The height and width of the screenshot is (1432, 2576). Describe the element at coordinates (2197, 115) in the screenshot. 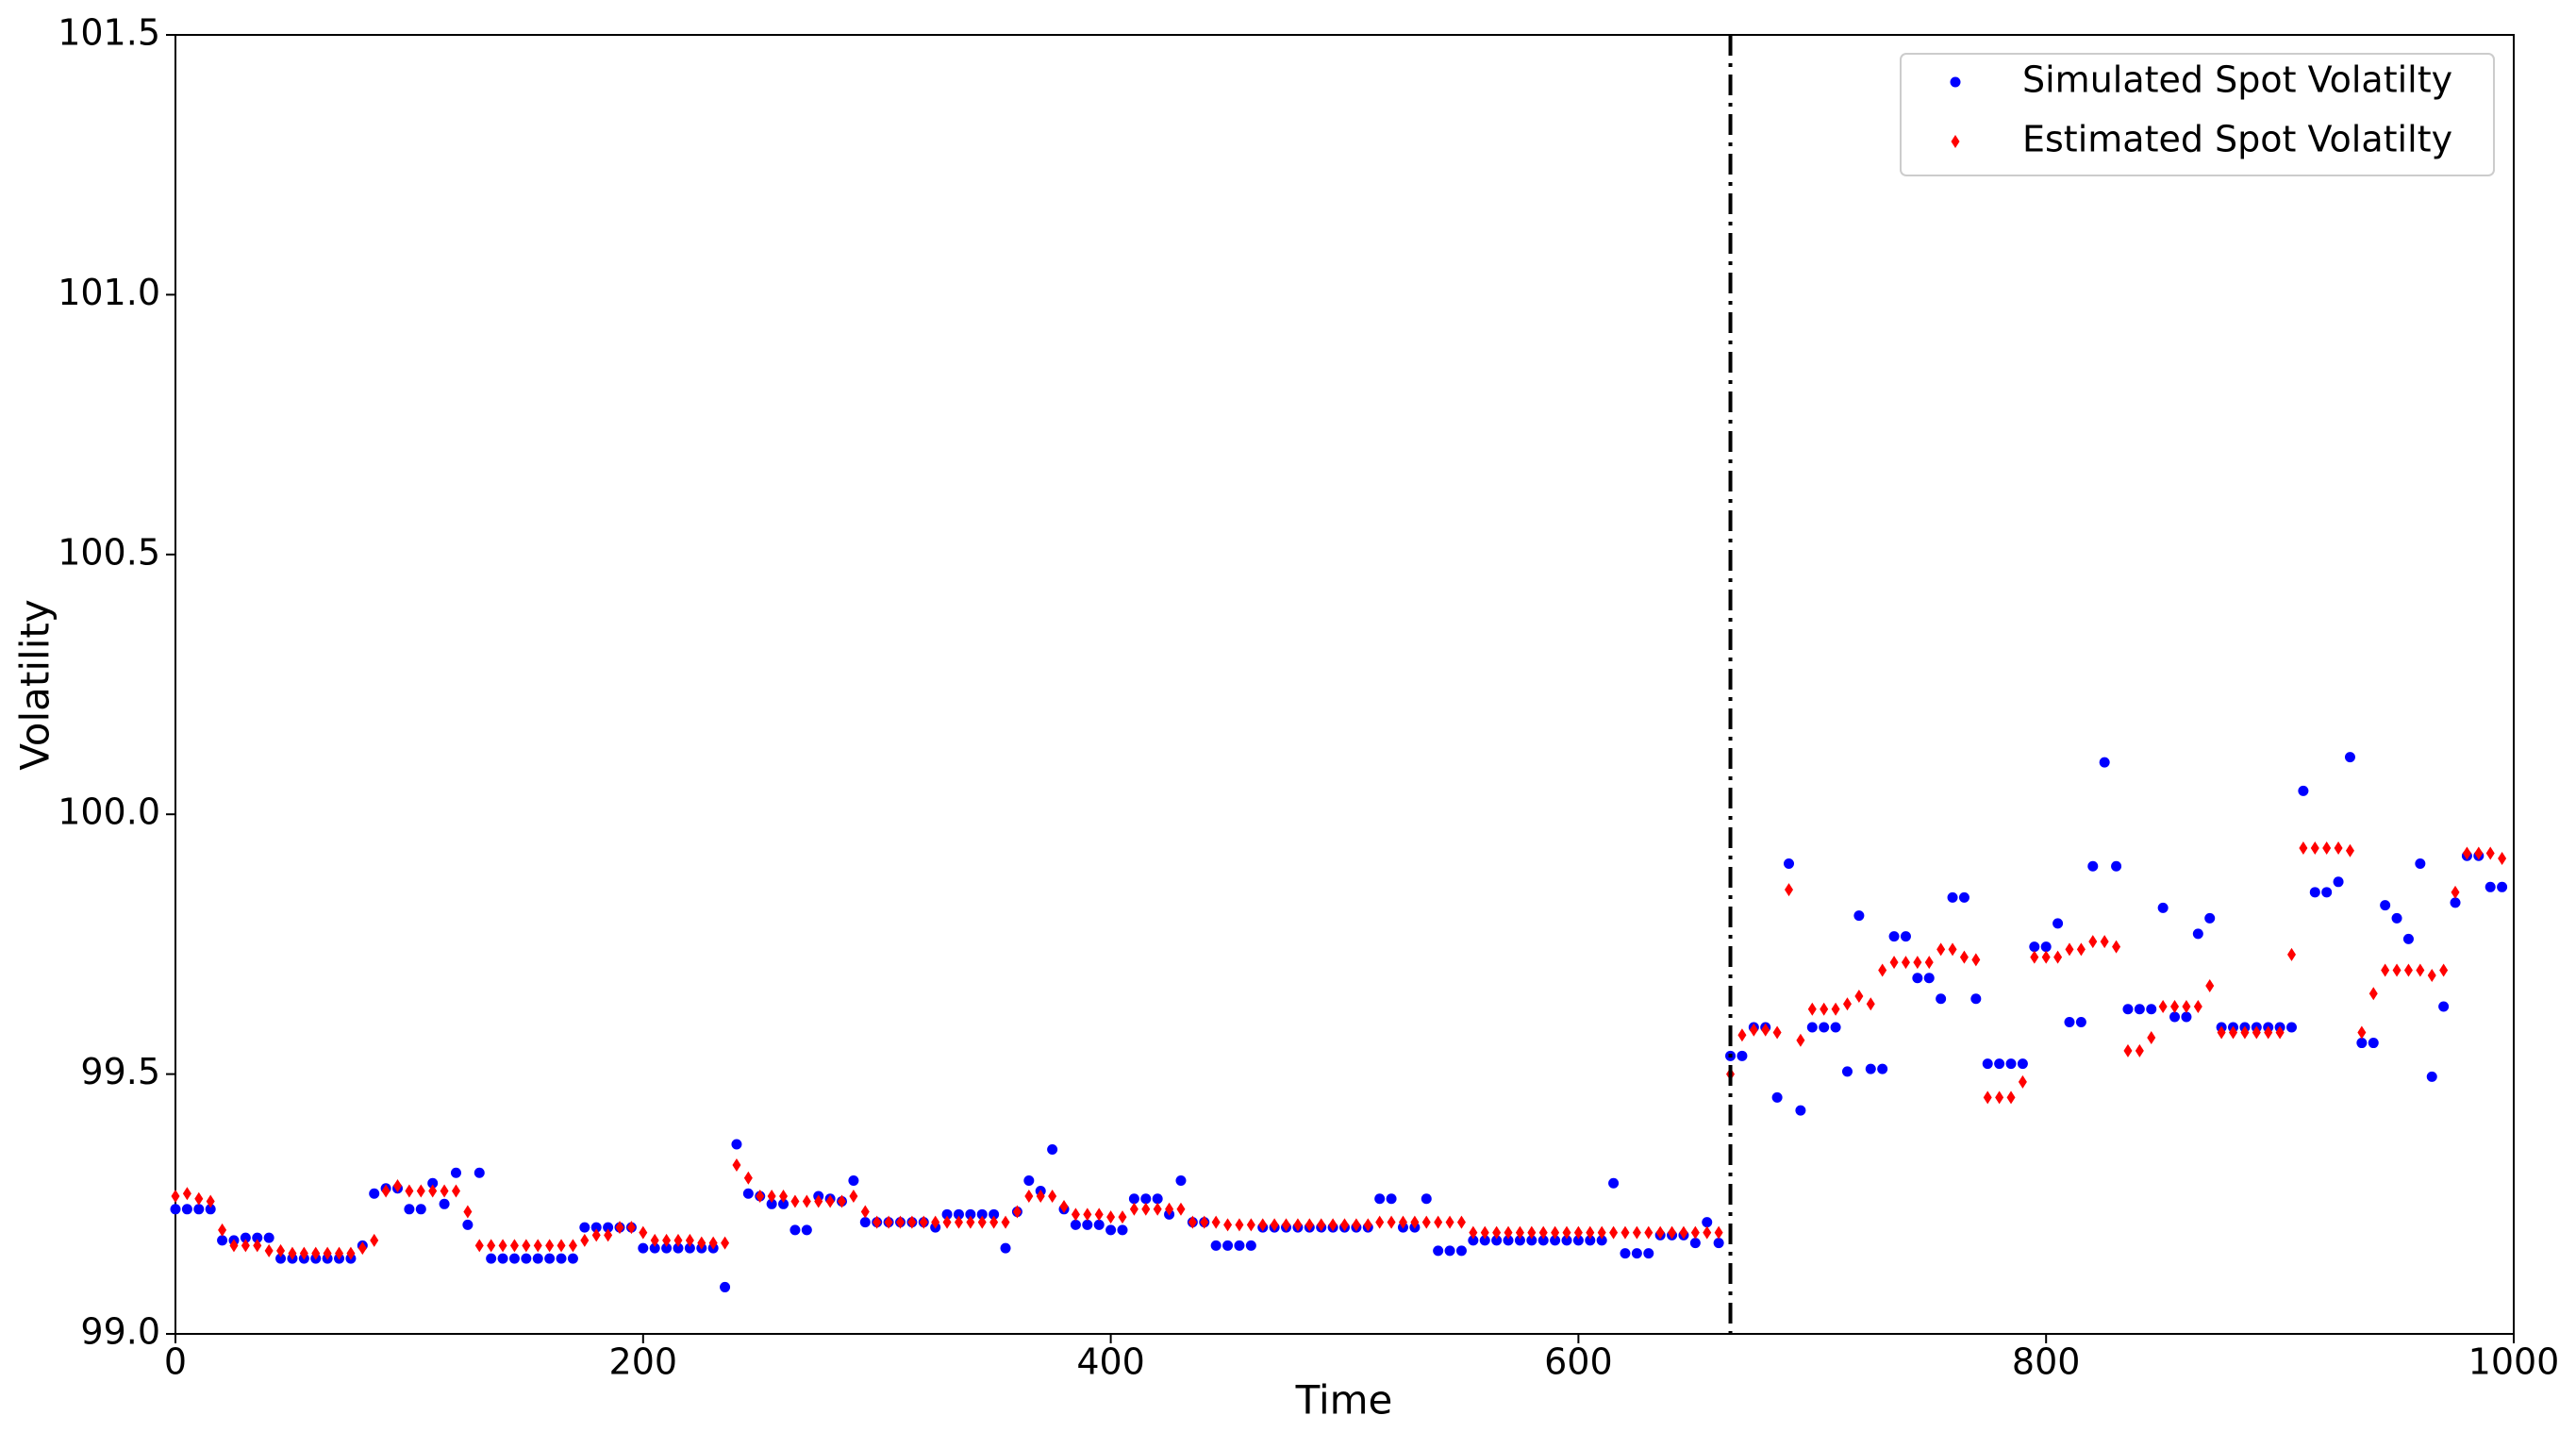

I see `legend-box` at that location.